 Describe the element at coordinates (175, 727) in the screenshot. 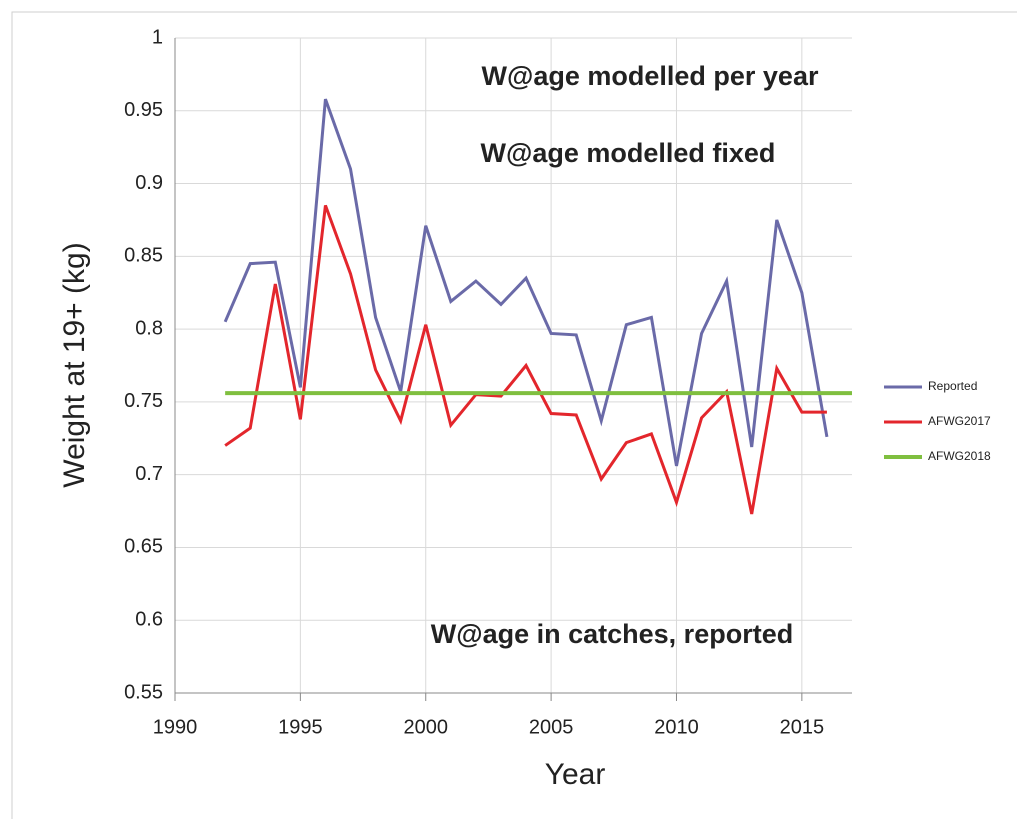

I see `x-tick-label: 1990` at that location.